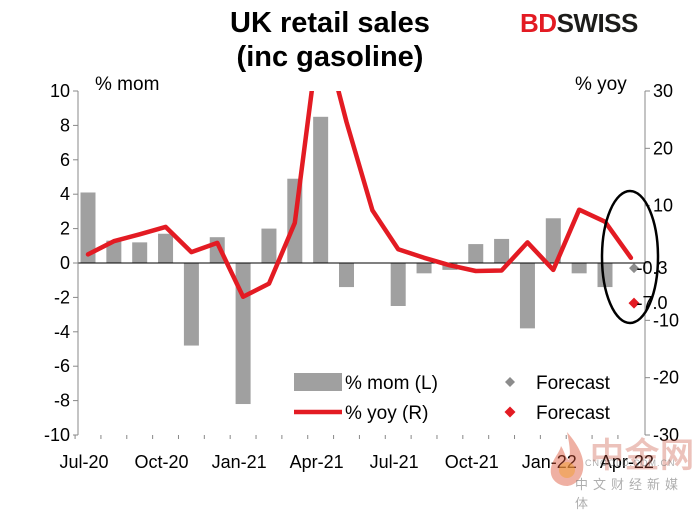  What do you see at coordinates (62, 332) in the screenshot?
I see `left-tick-label: -4` at bounding box center [62, 332].